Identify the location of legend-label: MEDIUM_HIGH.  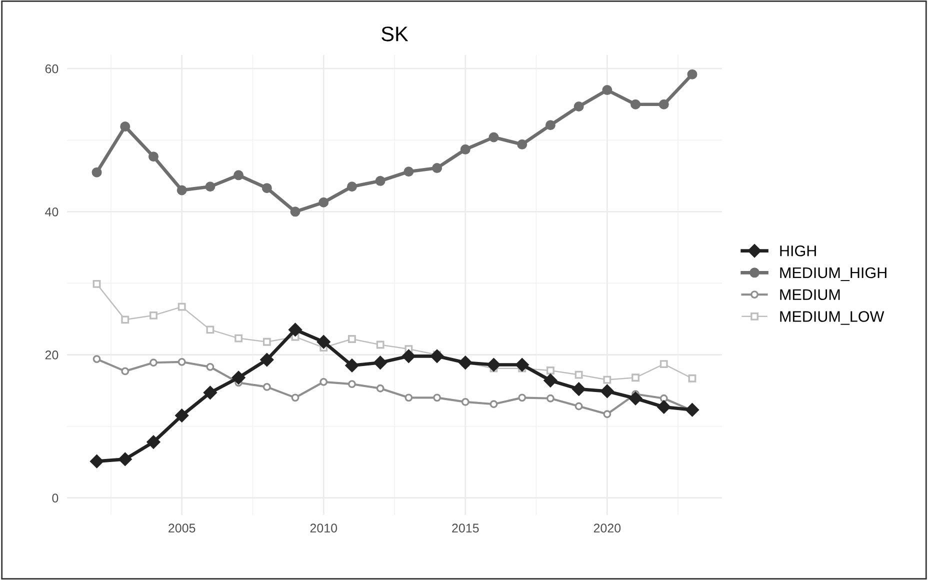
(833, 274).